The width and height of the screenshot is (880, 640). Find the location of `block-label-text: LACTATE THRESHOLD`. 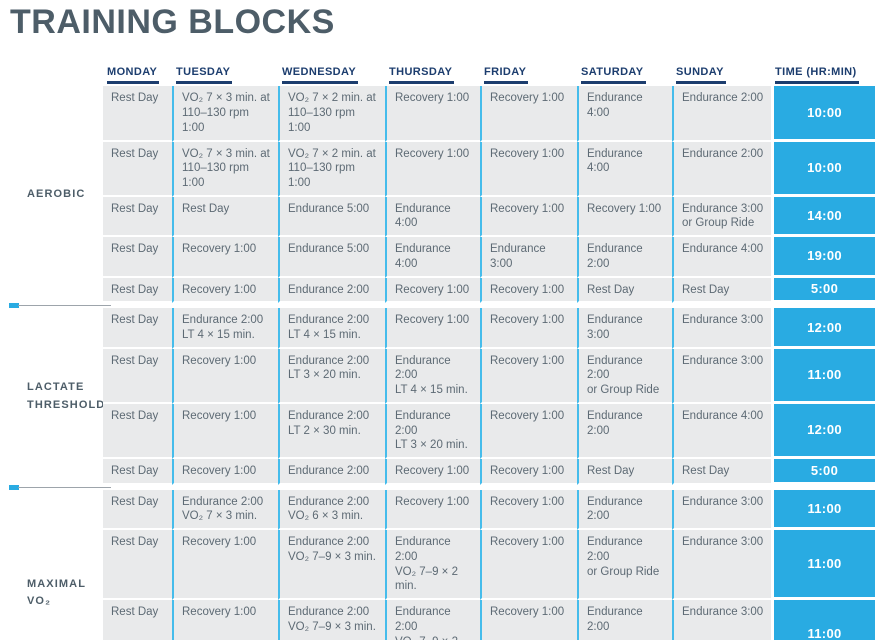

block-label-text: LACTATE THRESHOLD is located at coordinates (66, 396).